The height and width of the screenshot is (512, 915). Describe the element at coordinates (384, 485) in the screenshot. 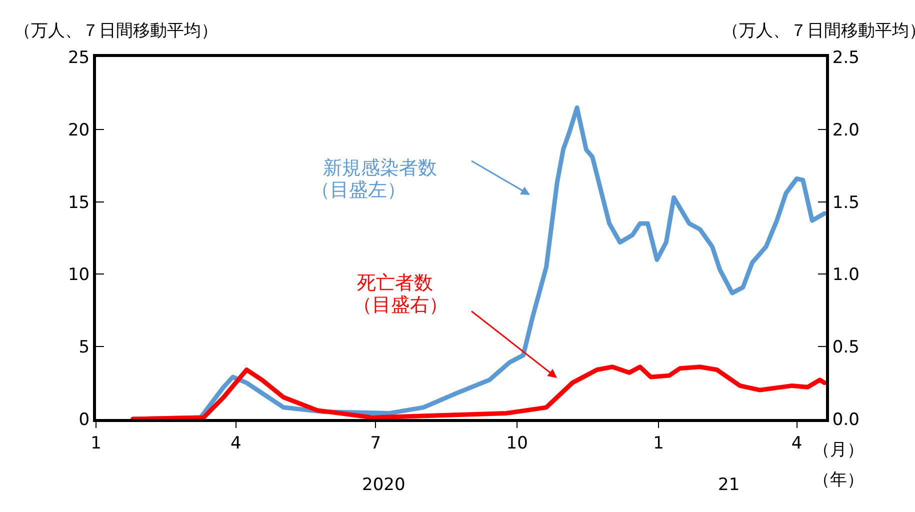

I see `text: 2020` at that location.